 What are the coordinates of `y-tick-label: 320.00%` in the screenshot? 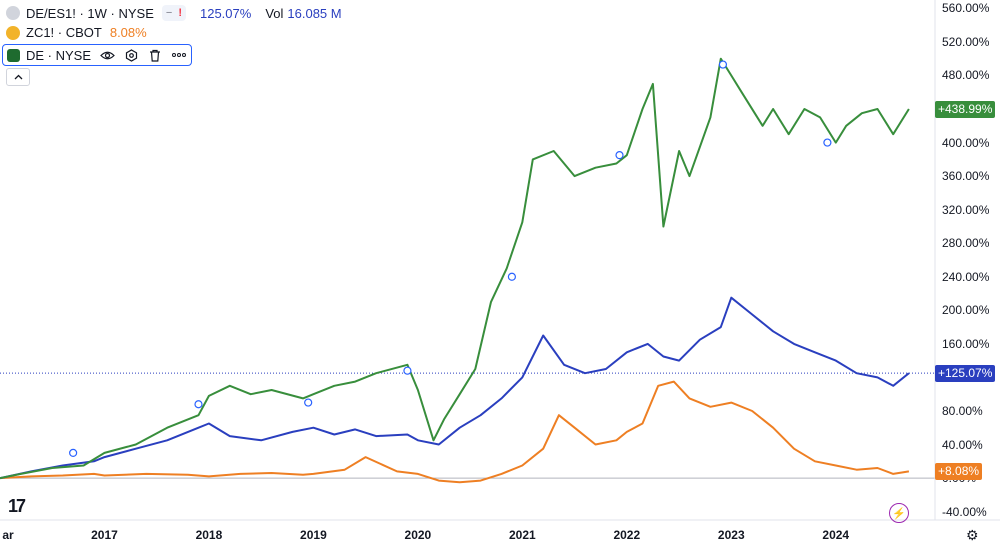 It's located at (966, 209).